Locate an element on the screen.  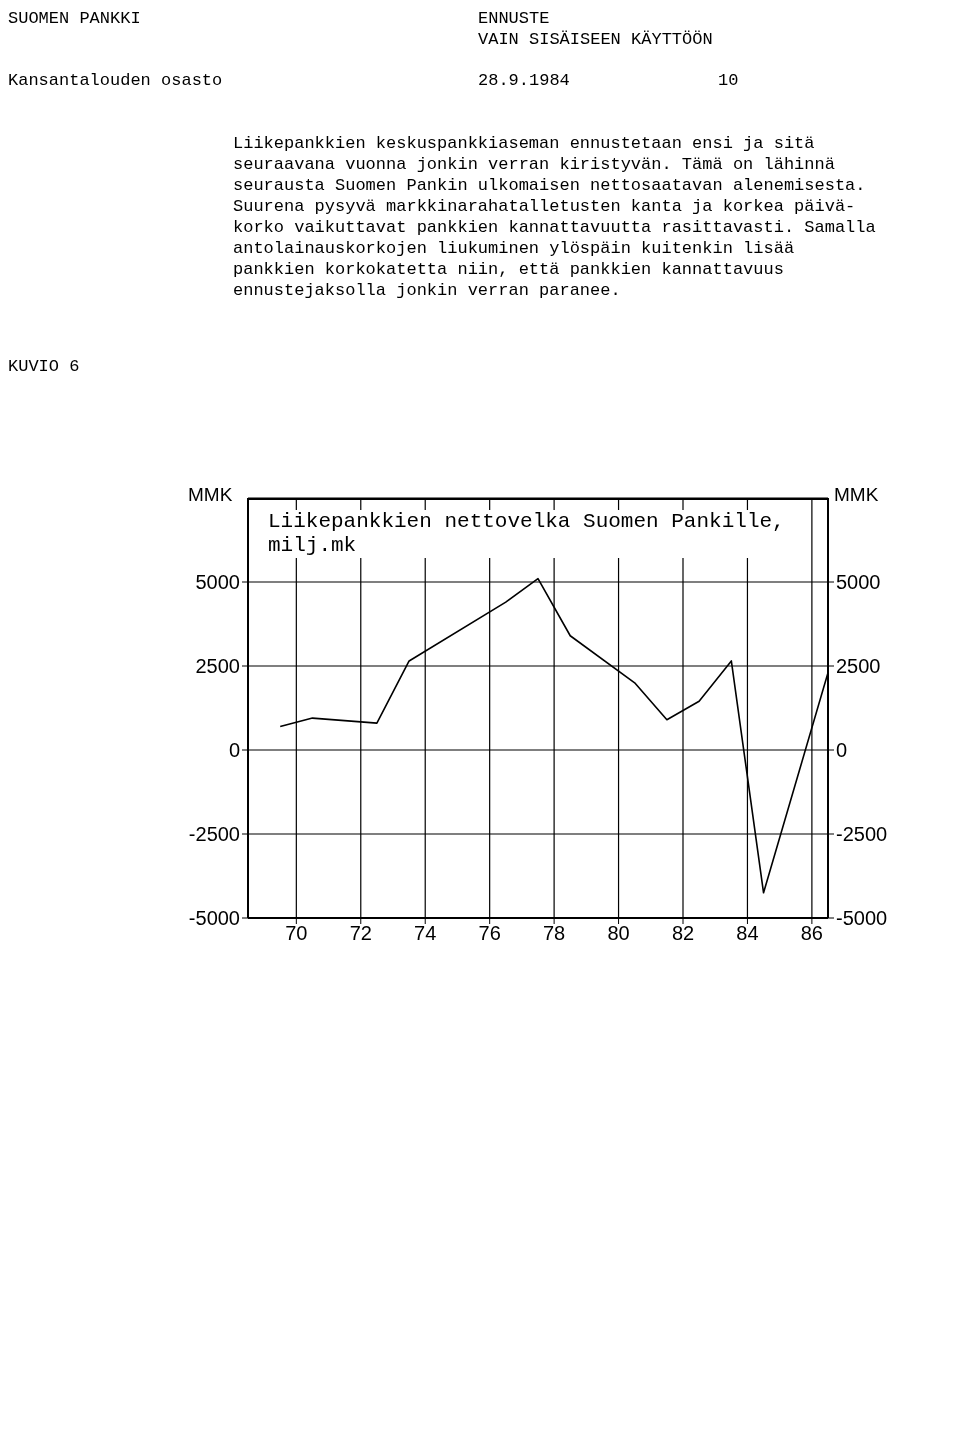
text: Kansantalouden osasto is located at coordinates (115, 80).